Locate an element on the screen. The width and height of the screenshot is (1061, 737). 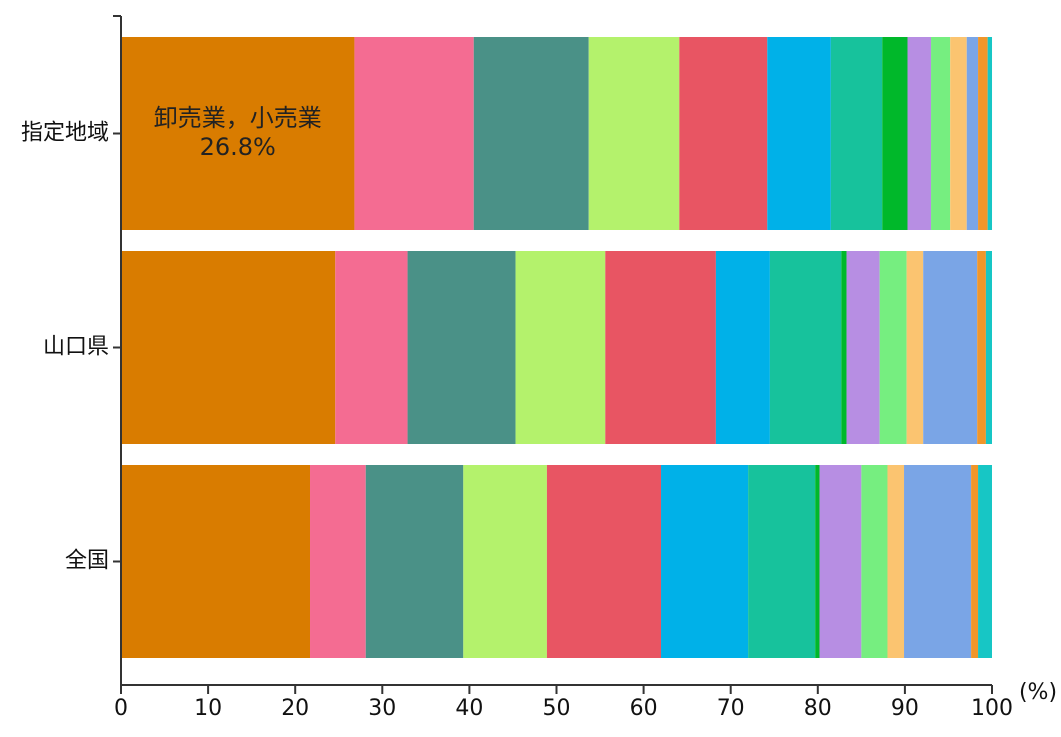
data-label: 卸売業，小売業 is located at coordinates (238, 118).